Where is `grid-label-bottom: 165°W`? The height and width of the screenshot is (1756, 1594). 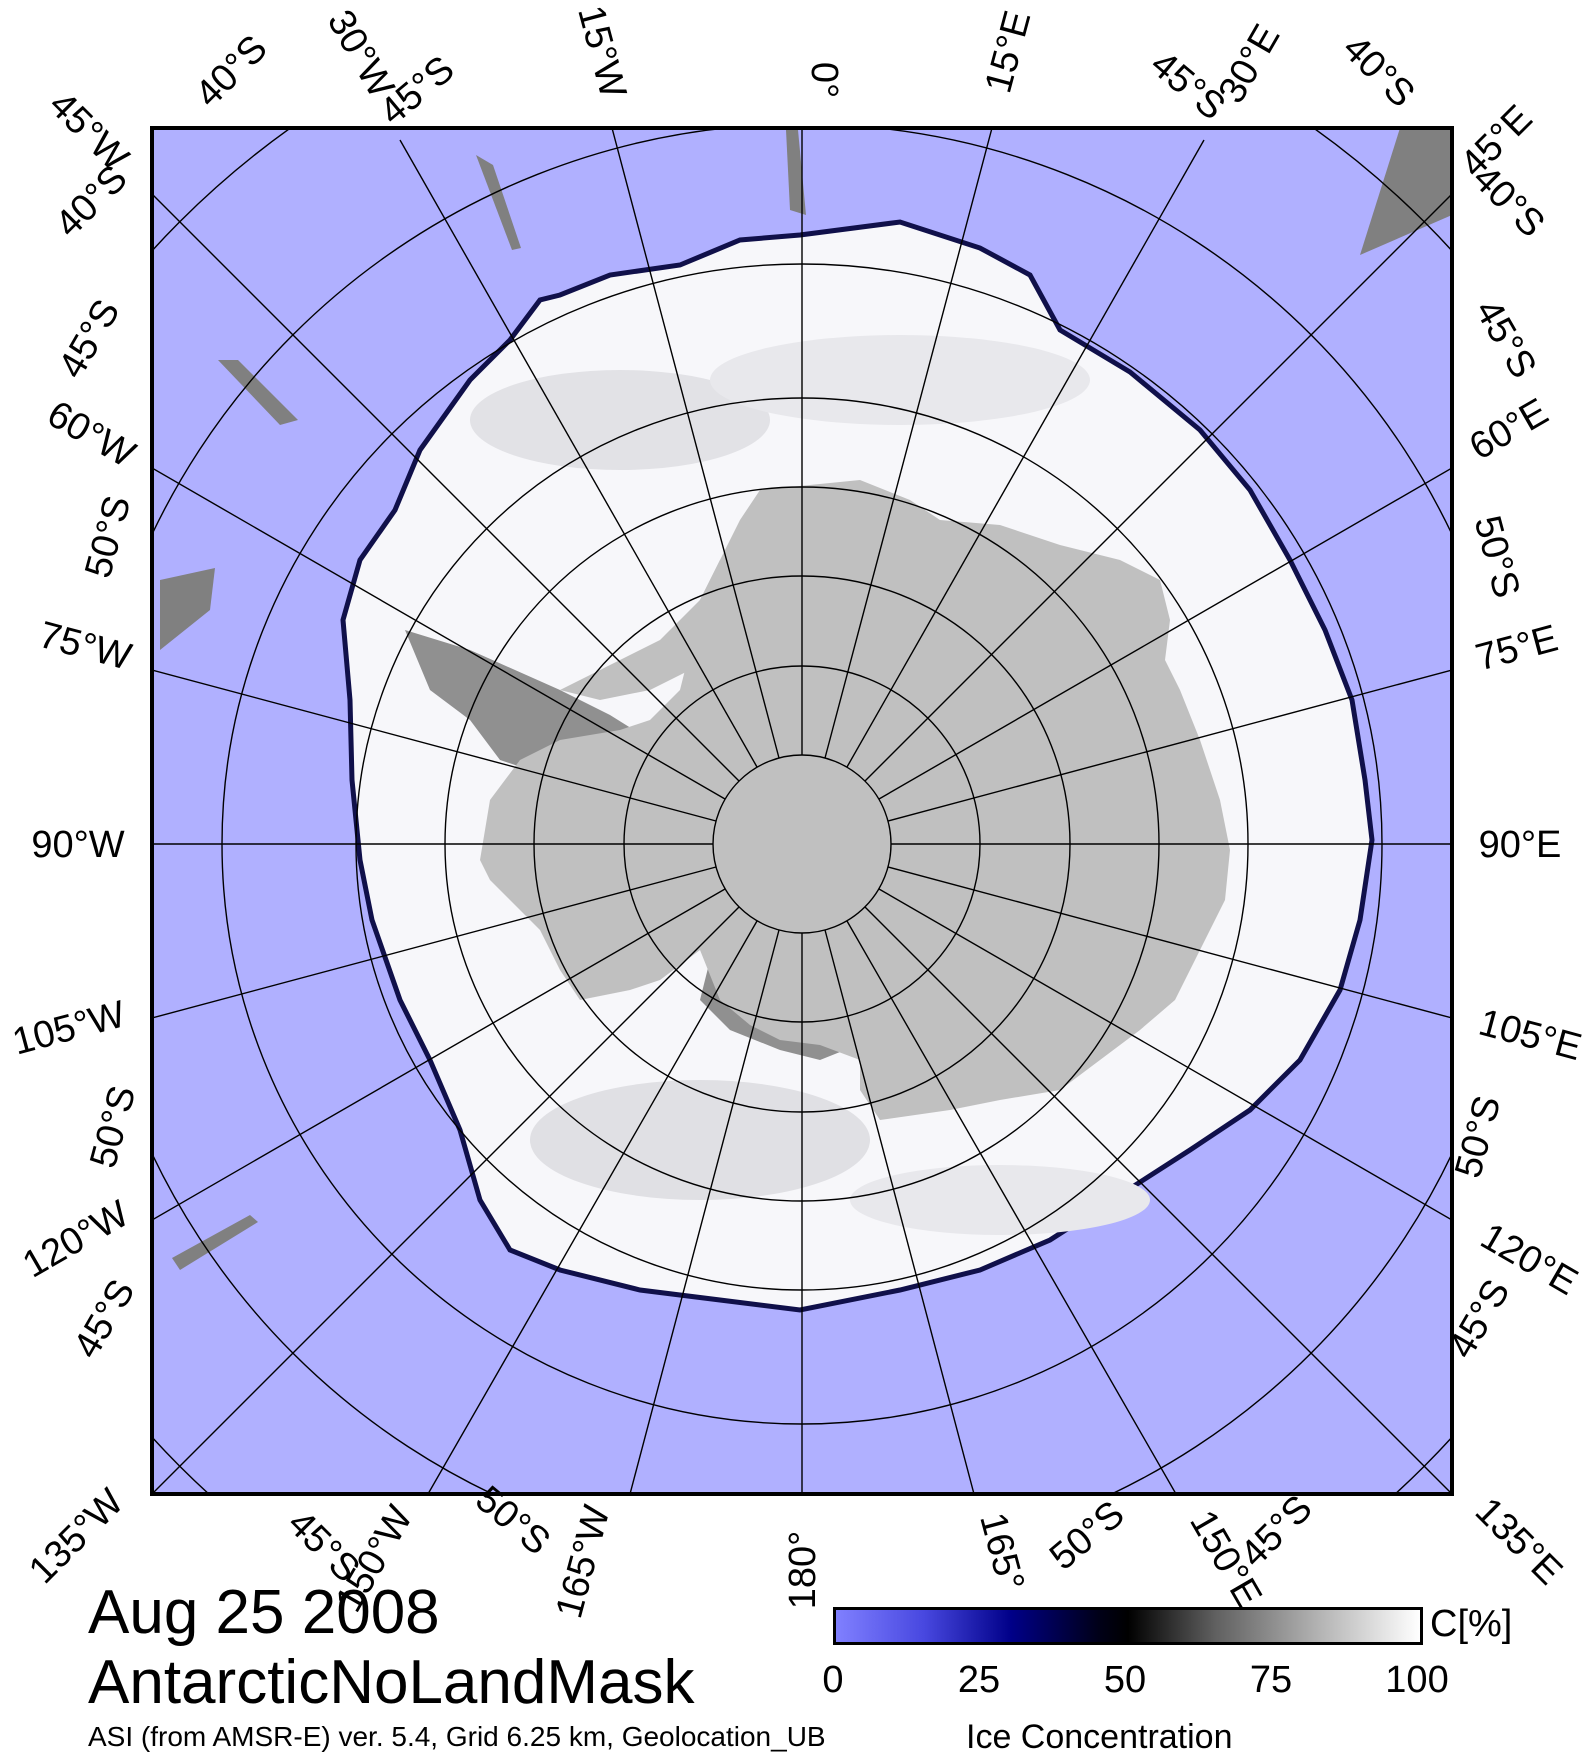 grid-label-bottom: 165°W is located at coordinates (583, 1562).